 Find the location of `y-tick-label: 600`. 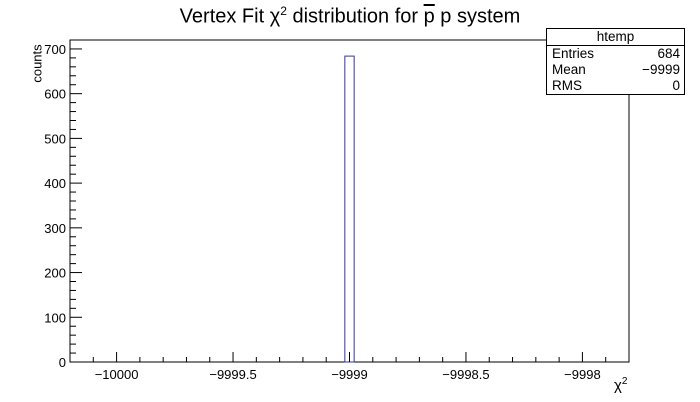

y-tick-label: 600 is located at coordinates (55, 94).